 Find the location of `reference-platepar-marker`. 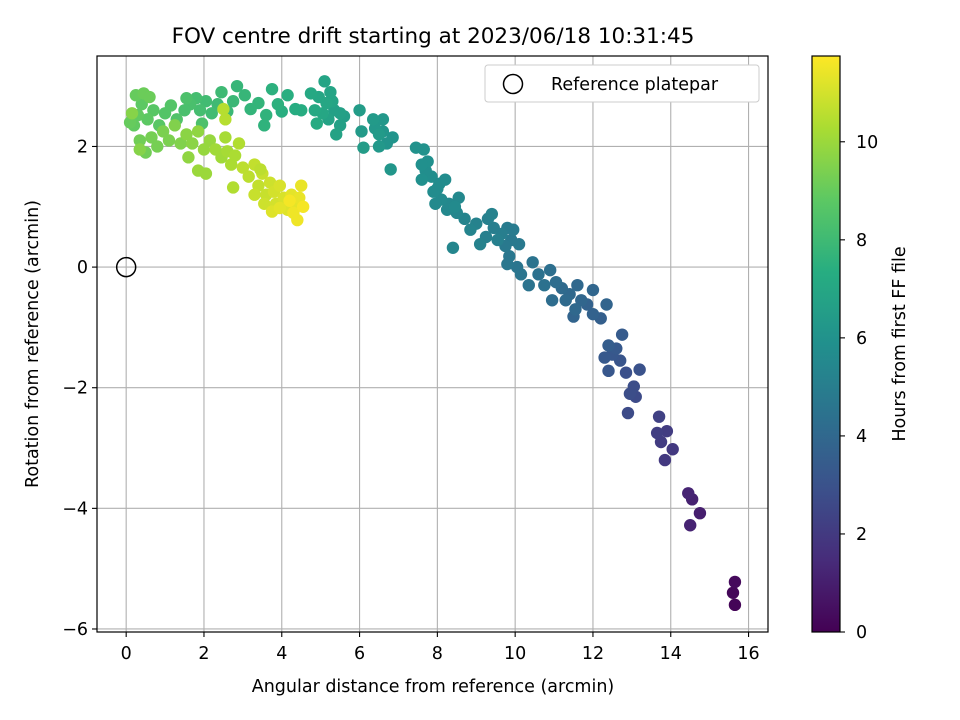

reference-platepar-marker is located at coordinates (126, 267).